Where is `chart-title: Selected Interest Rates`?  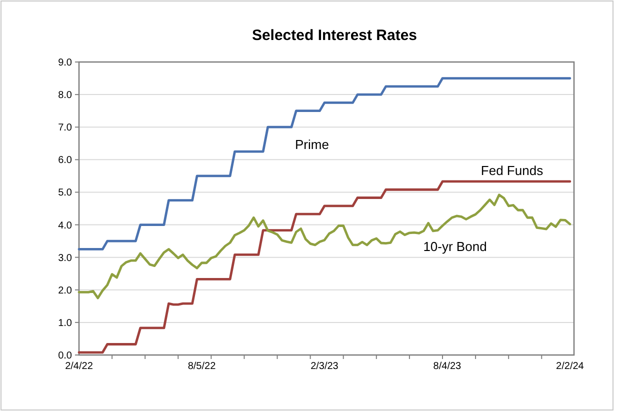 chart-title: Selected Interest Rates is located at coordinates (335, 35).